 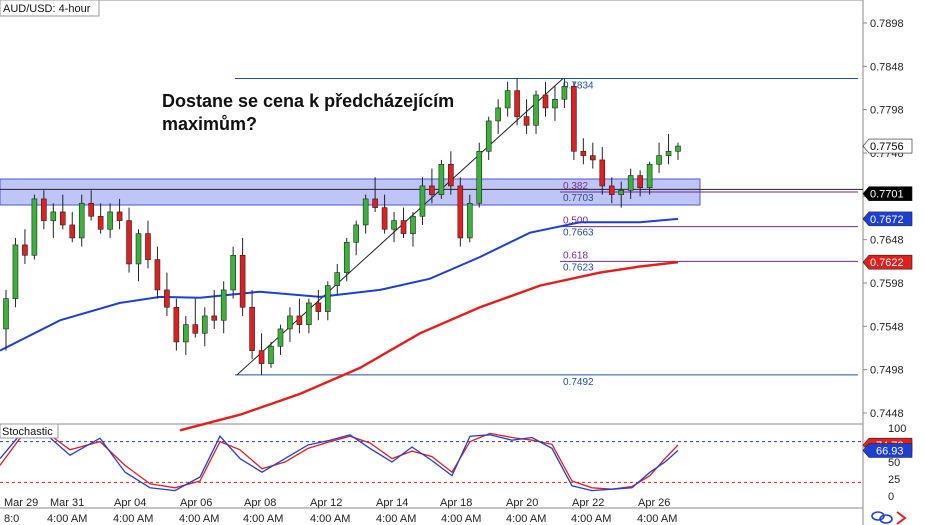 I want to click on price-badge-label: 0.7756, so click(x=887, y=147).